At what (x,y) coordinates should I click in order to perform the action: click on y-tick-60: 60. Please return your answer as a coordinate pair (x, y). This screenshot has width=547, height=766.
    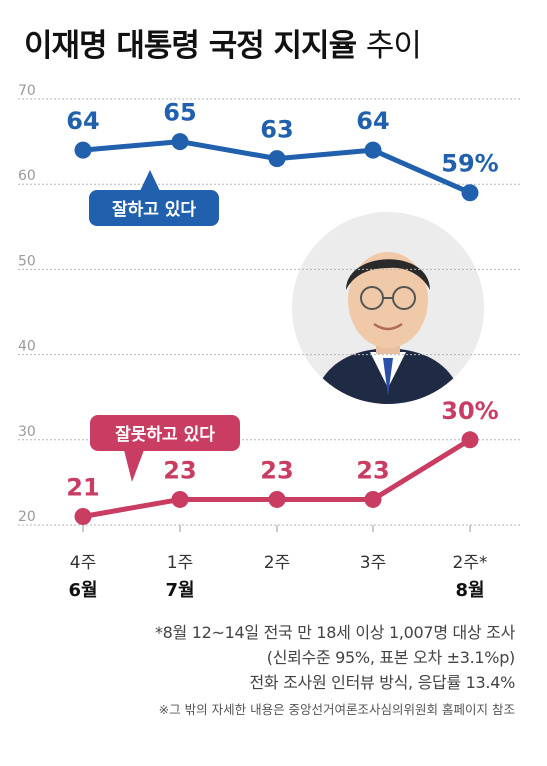
    Looking at the image, I should click on (27, 176).